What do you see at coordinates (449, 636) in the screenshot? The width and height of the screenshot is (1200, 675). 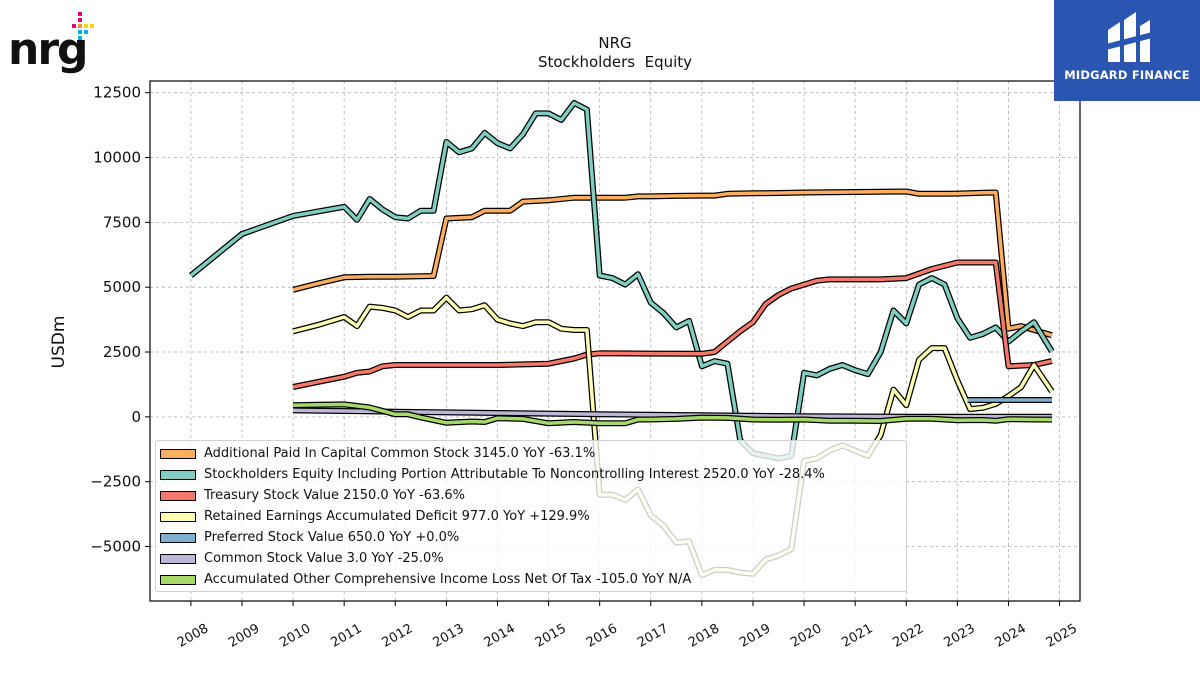 I see `x-tick-label: 2013` at bounding box center [449, 636].